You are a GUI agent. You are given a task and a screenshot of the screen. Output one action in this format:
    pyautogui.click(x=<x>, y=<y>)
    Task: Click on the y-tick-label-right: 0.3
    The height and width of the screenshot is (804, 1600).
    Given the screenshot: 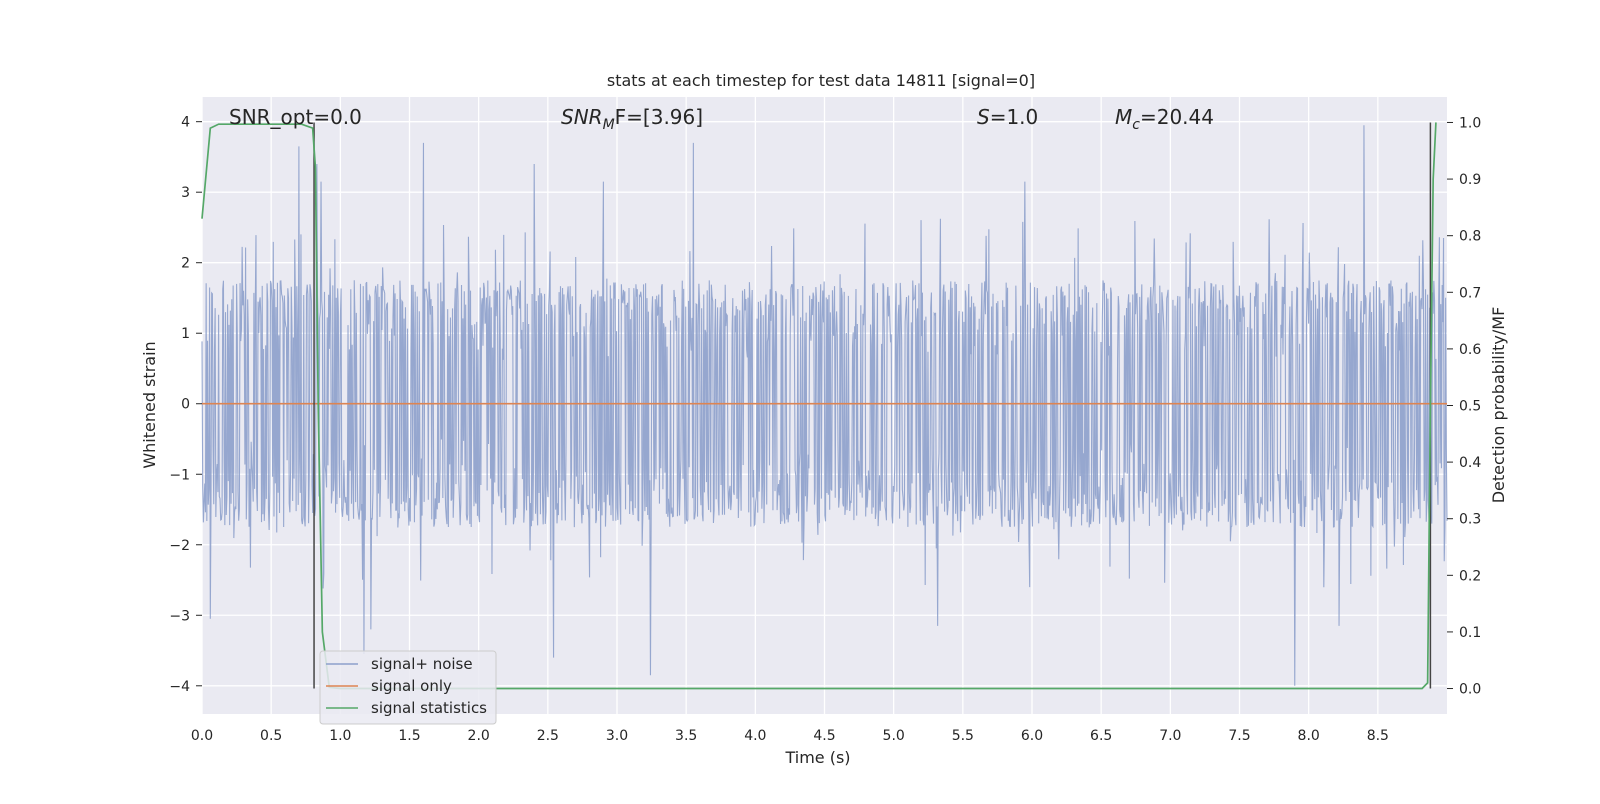 What is the action you would take?
    pyautogui.click(x=1470, y=520)
    